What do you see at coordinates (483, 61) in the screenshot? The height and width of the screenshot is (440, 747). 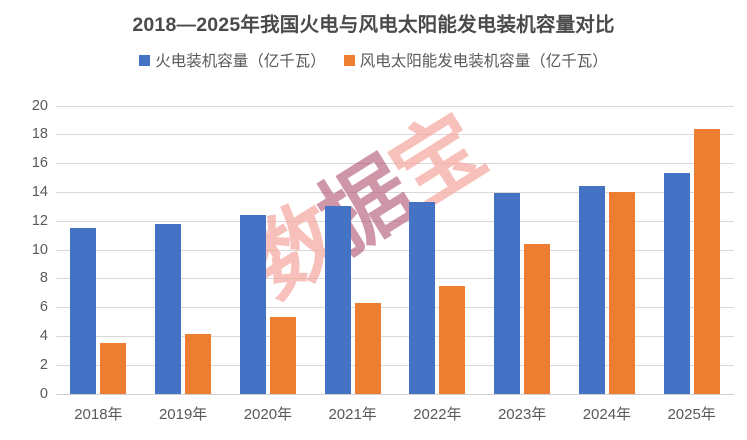 I see `legend-label-renewable: 风电太阳能发电装机容量（亿千瓦）` at bounding box center [483, 61].